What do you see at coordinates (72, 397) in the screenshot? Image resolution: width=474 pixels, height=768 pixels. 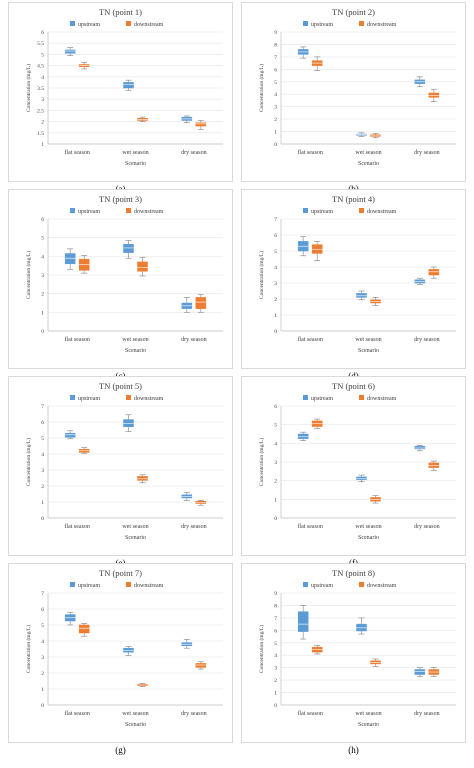 I see `legend-swatch-upstream` at bounding box center [72, 397].